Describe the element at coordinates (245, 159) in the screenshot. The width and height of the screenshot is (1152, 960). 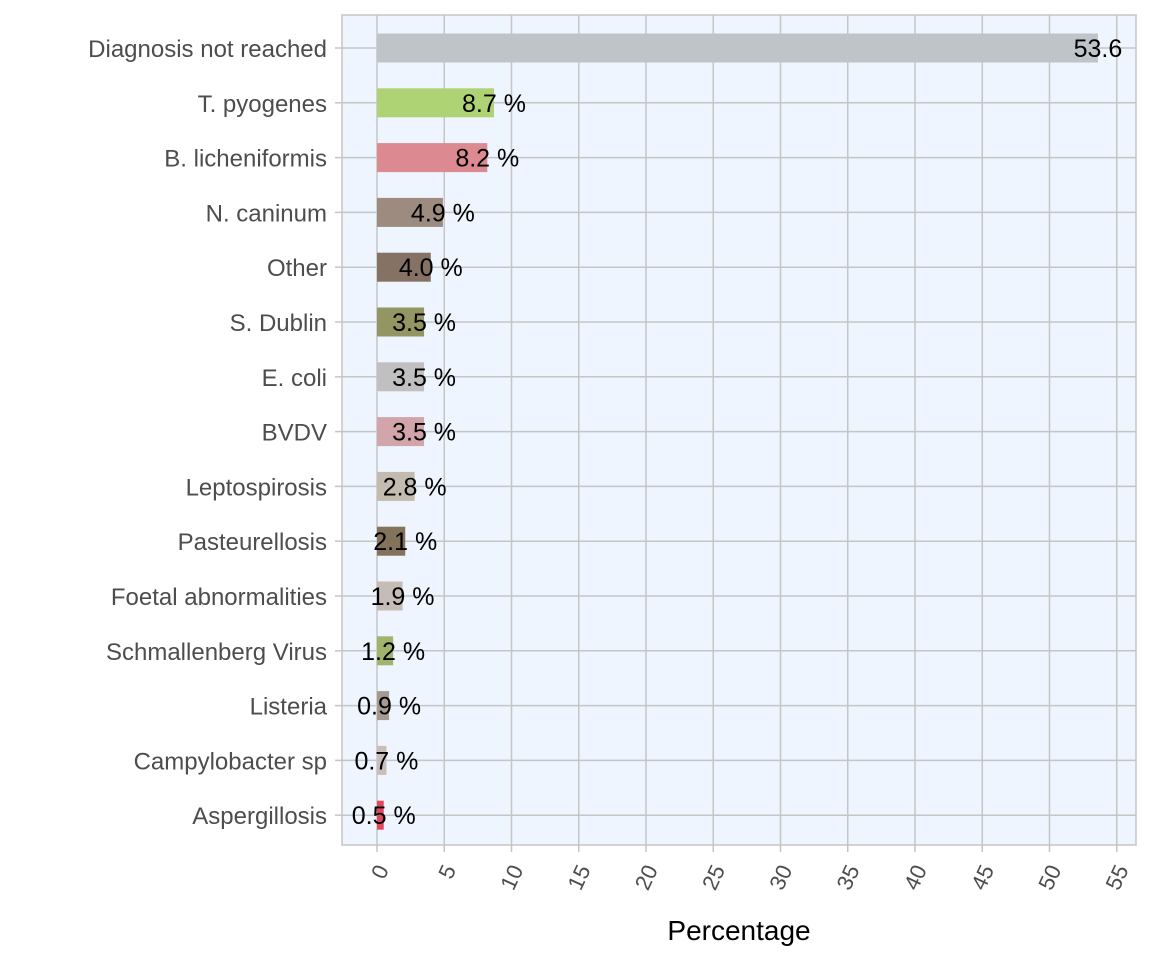
I see `category-label: B. licheniformis` at that location.